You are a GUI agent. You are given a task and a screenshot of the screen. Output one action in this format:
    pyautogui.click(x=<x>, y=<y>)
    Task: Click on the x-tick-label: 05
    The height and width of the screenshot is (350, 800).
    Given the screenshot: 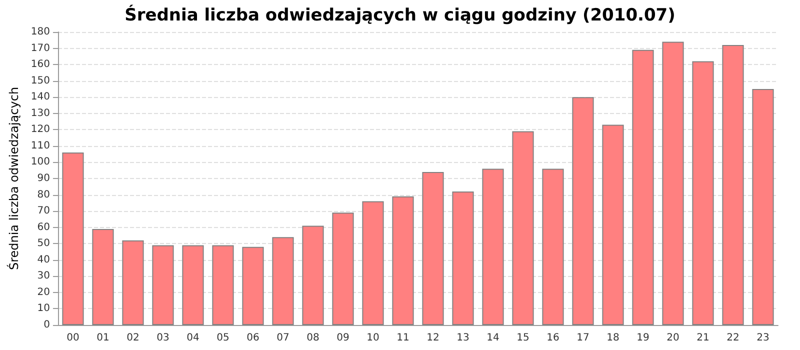 What is the action you would take?
    pyautogui.click(x=223, y=338)
    